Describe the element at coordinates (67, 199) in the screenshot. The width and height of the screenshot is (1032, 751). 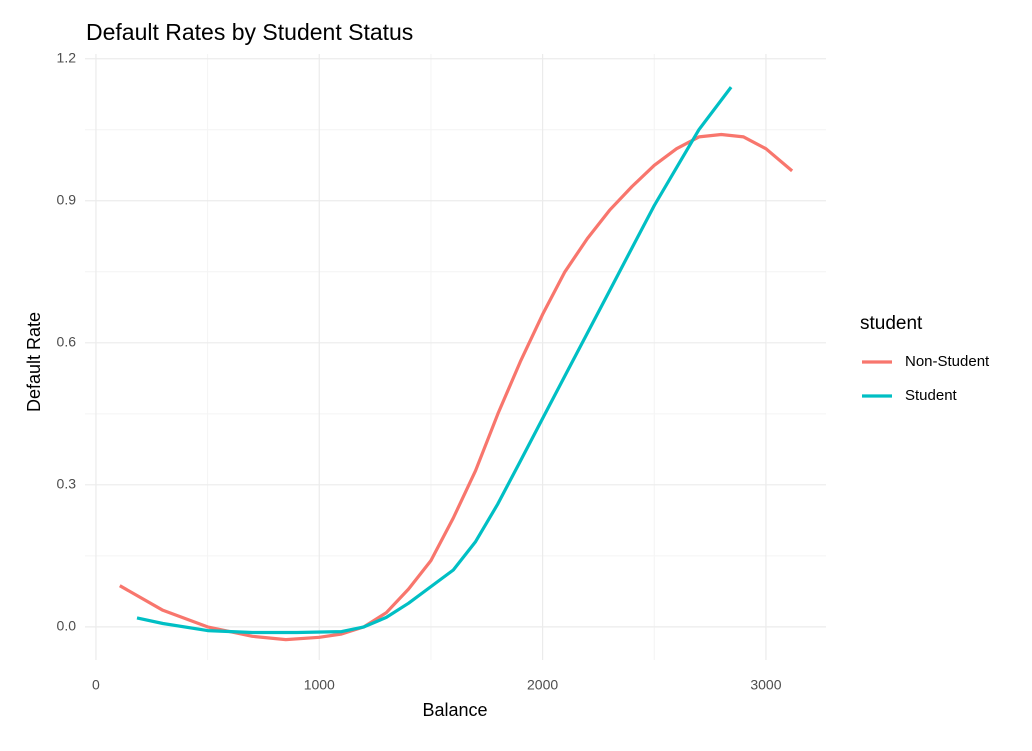
I see `y-tick-label: 0.9` at that location.